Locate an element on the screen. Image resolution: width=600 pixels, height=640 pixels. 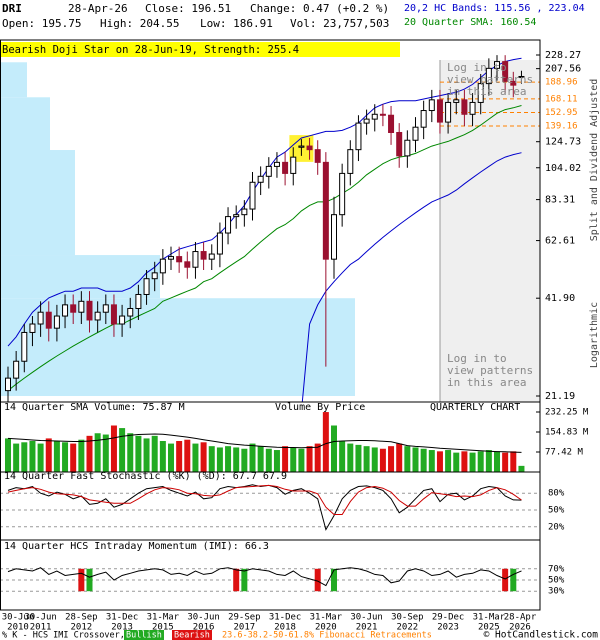
panel-title: 14 Quarter SMA Volume: 75.87 M is located at coordinates (94, 407).